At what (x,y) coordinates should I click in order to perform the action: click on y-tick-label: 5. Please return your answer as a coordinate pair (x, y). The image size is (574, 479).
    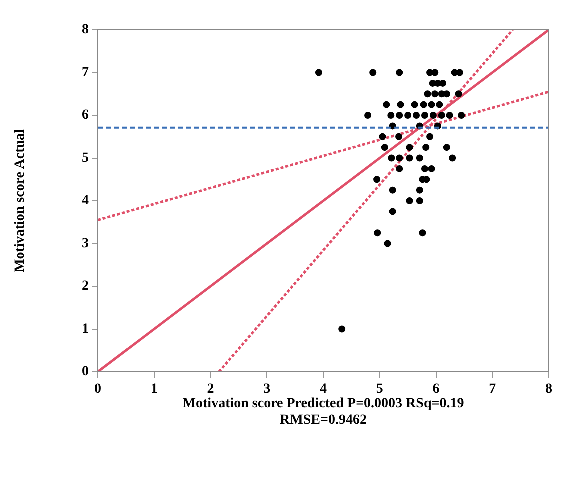
    Looking at the image, I should click on (85, 158).